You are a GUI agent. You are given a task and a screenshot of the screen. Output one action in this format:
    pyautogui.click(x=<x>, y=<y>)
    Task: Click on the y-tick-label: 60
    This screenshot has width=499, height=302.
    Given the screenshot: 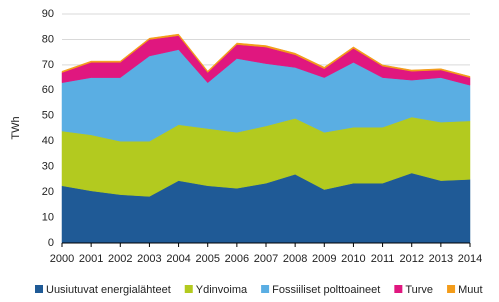 What is the action you would take?
    pyautogui.click(x=48, y=90)
    